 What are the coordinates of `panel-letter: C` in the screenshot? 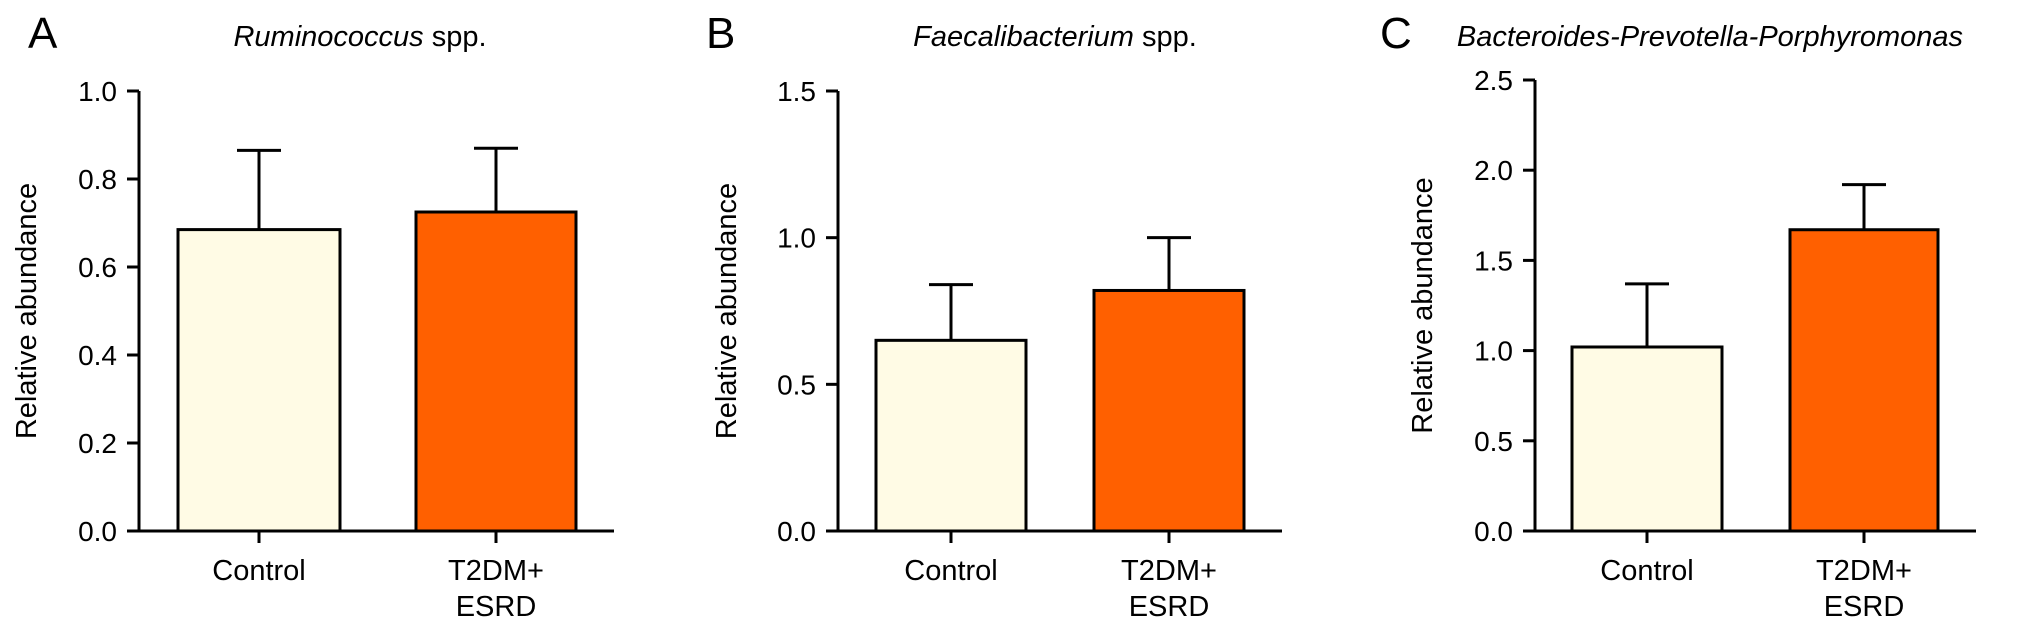 It's located at (1396, 33).